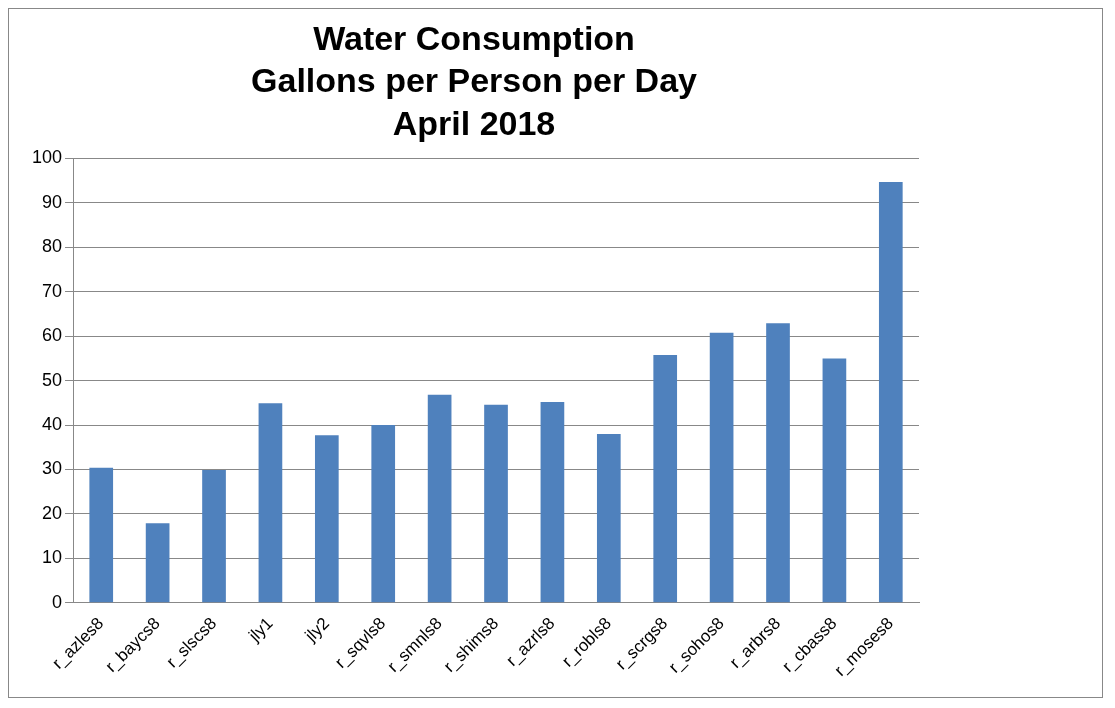 This screenshot has width=1115, height=708. I want to click on y-tick-label: 20, so click(52, 512).